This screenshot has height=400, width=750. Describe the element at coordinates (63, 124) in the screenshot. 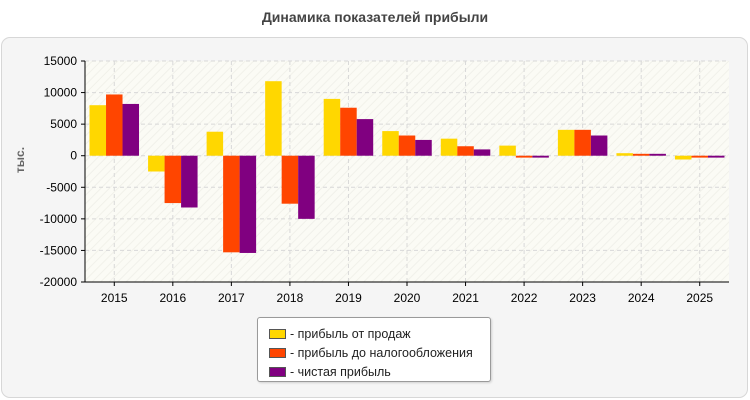

I see `y-tick-label: 5000` at that location.